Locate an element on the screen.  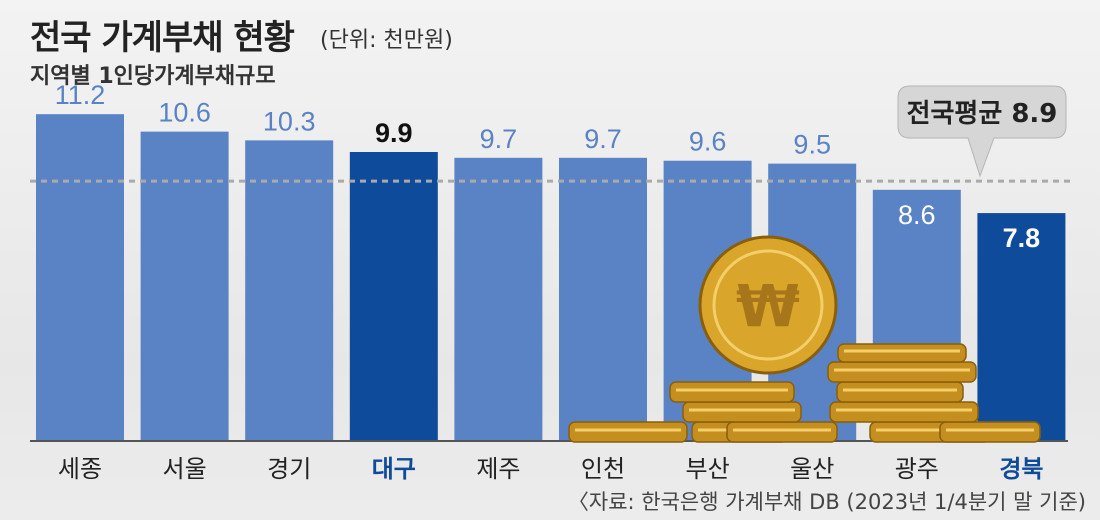
category-label-경북: 경북 is located at coordinates (1021, 469).